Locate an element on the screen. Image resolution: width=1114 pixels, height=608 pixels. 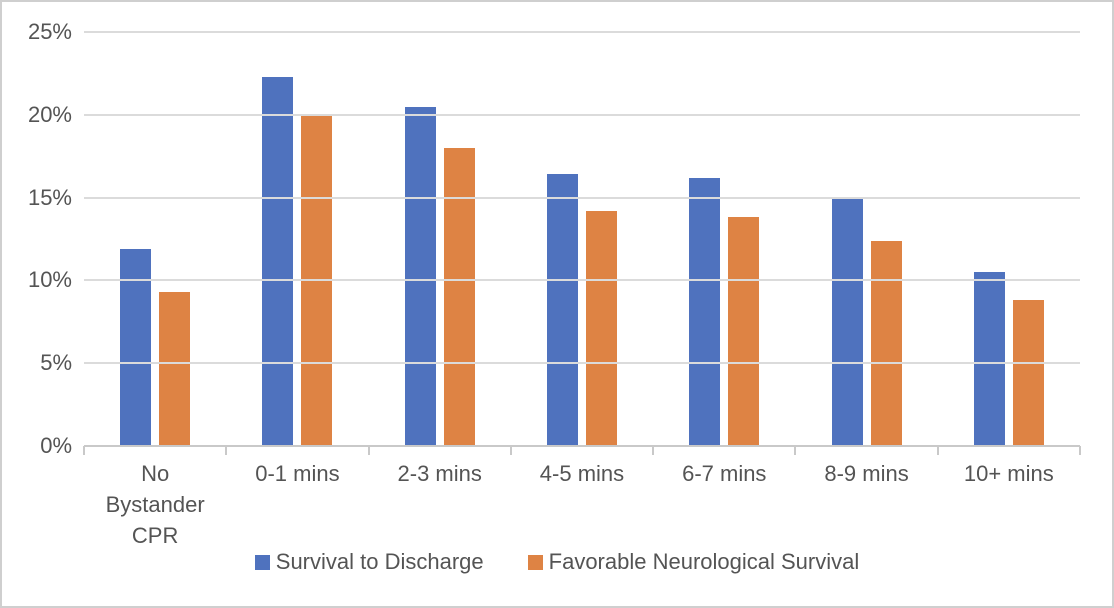
bar-favorable-neurological-survival-6-7-mins is located at coordinates (744, 331).